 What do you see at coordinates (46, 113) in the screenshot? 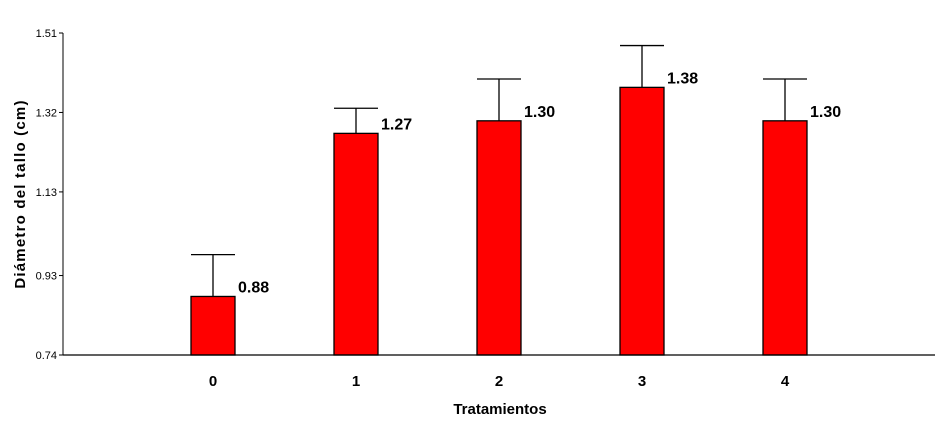
I see `y-tick-label: 1.32` at bounding box center [46, 113].